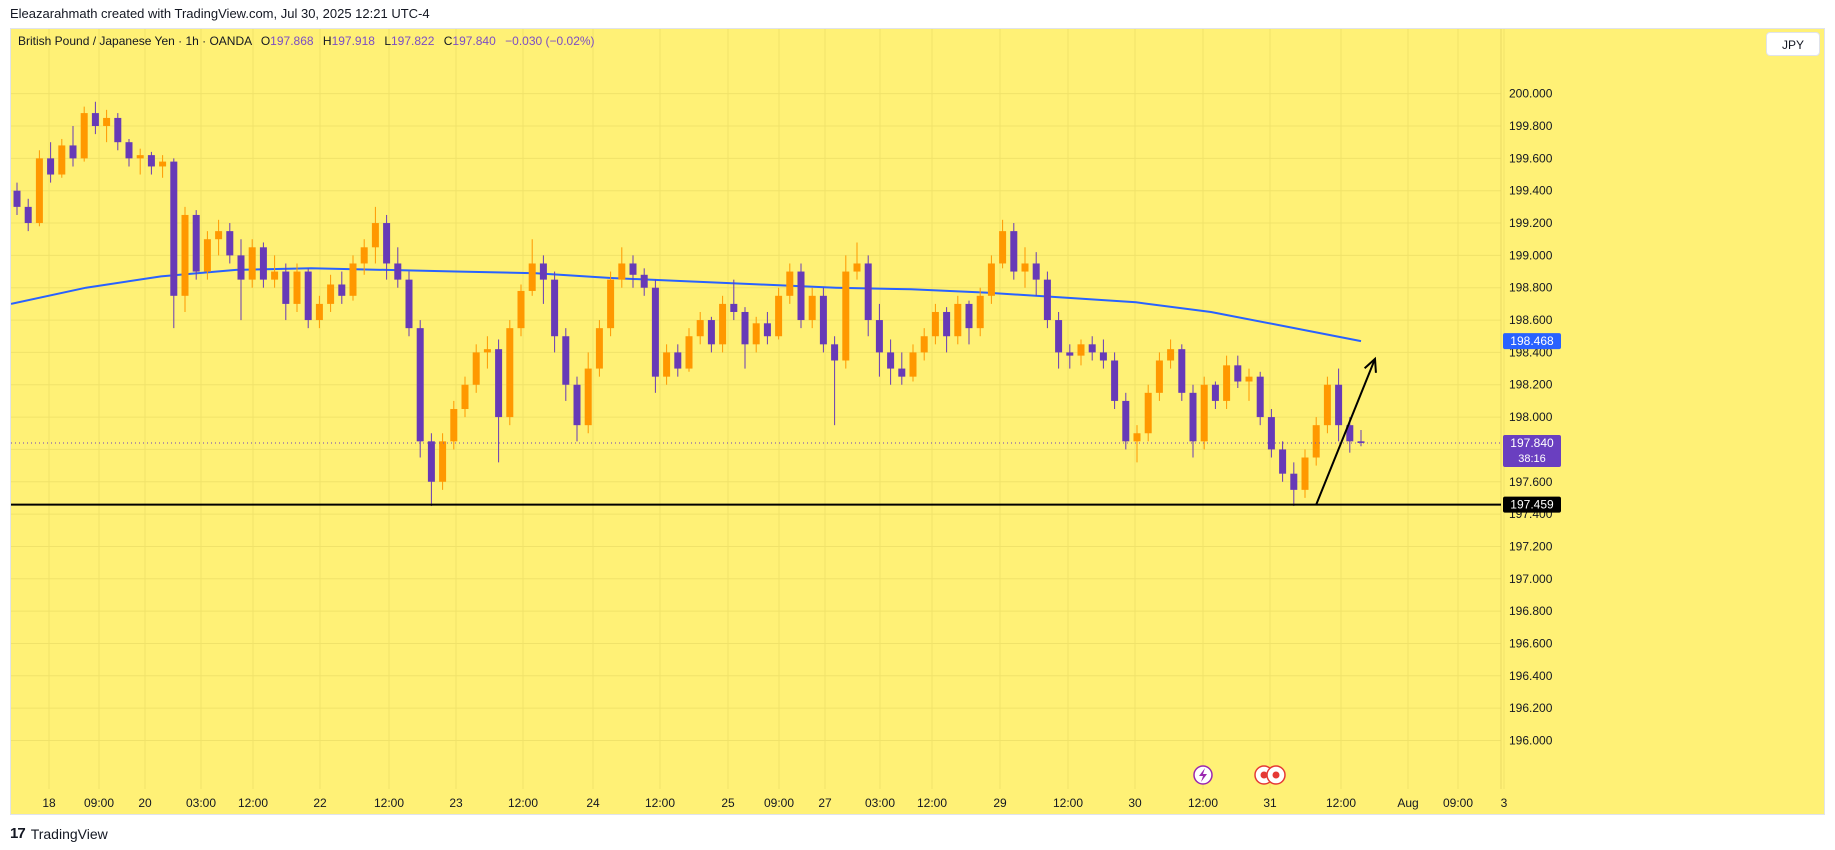  I want to click on support-price-label: 197.459, so click(1532, 505).